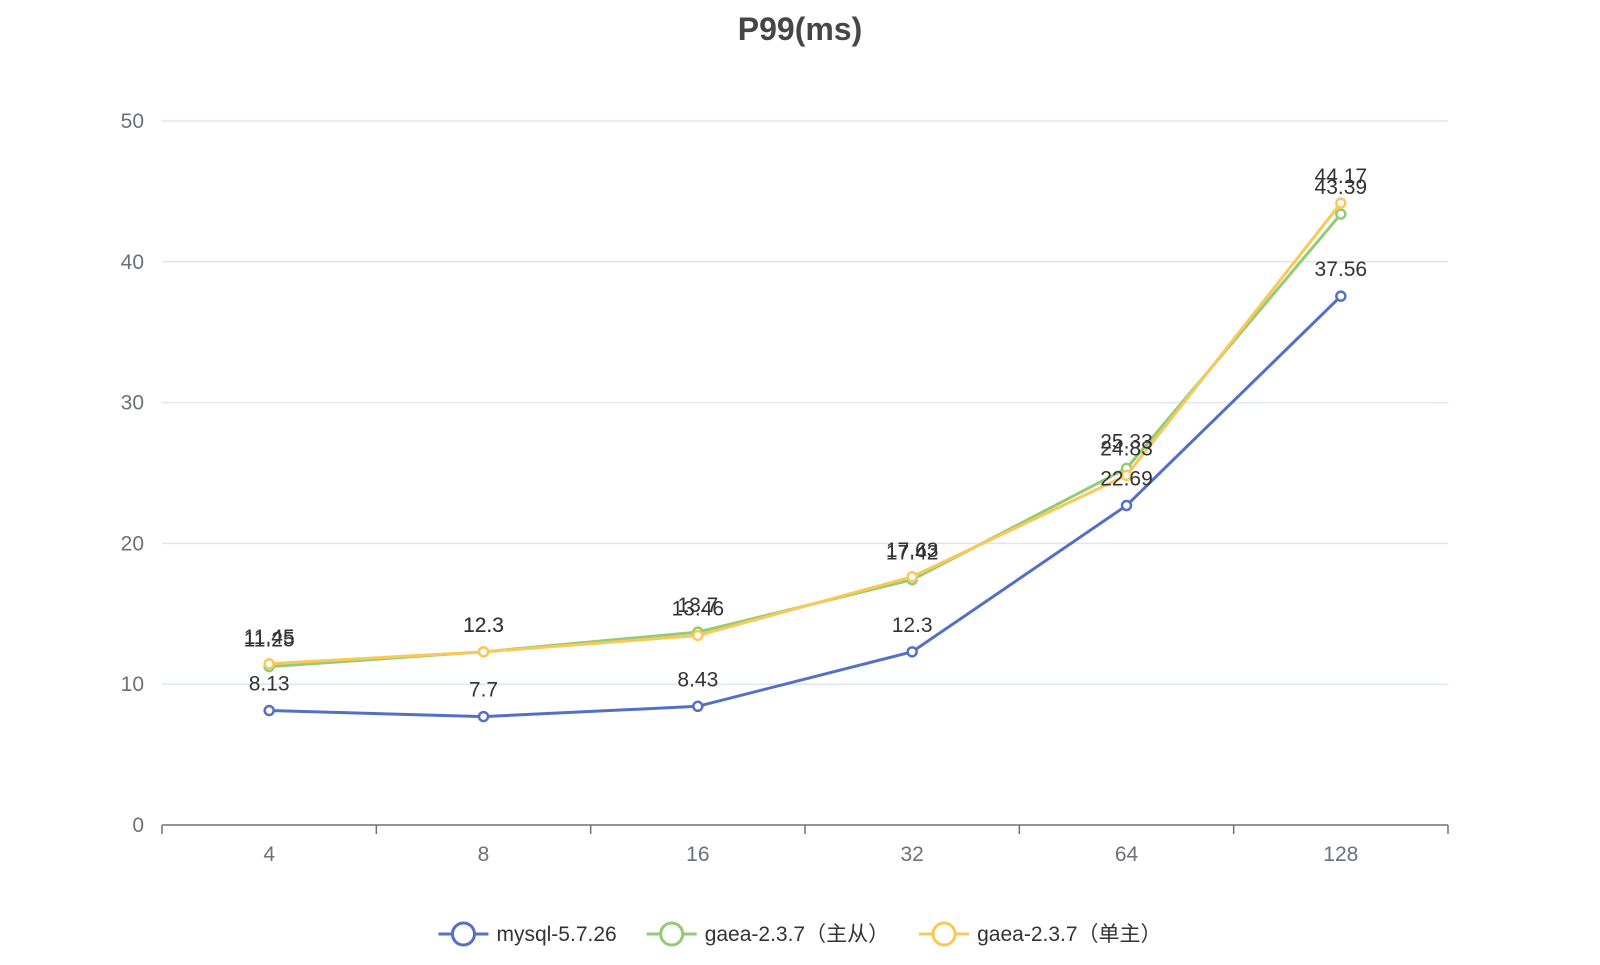 The image size is (1600, 965). I want to click on chart-title: P99(ms), so click(800, 29).